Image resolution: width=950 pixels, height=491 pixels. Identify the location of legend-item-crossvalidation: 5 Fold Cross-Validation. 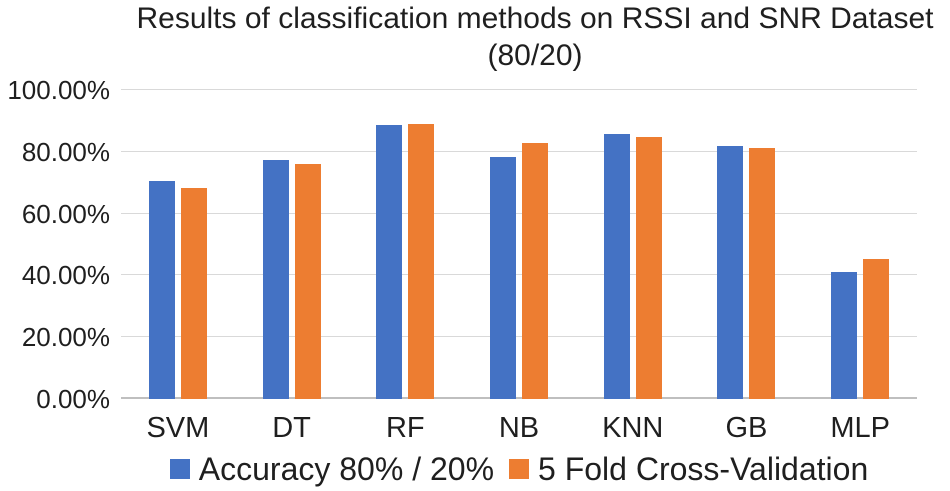
(688, 469).